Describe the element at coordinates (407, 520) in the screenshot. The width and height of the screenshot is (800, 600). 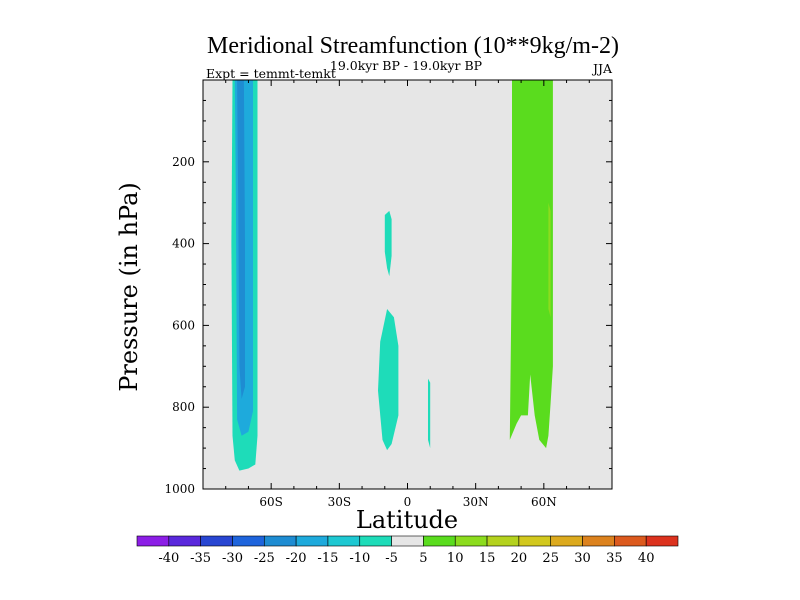
I see `x-axis-label: Latitude` at that location.